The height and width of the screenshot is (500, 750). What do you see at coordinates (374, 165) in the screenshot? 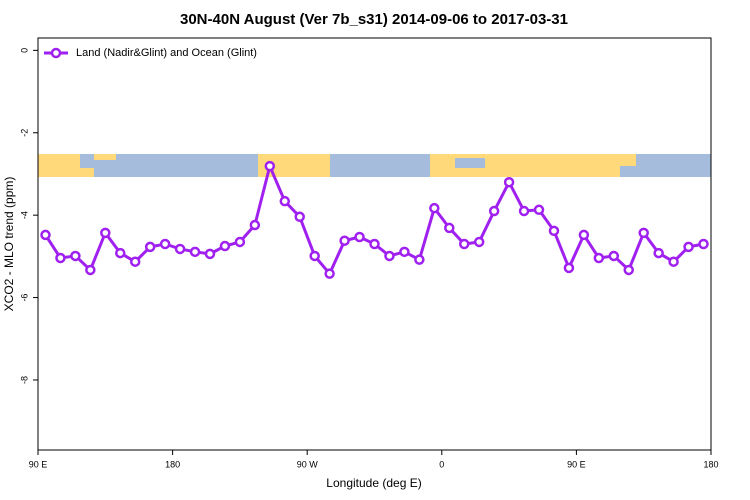
I see `map-strip` at bounding box center [374, 165].